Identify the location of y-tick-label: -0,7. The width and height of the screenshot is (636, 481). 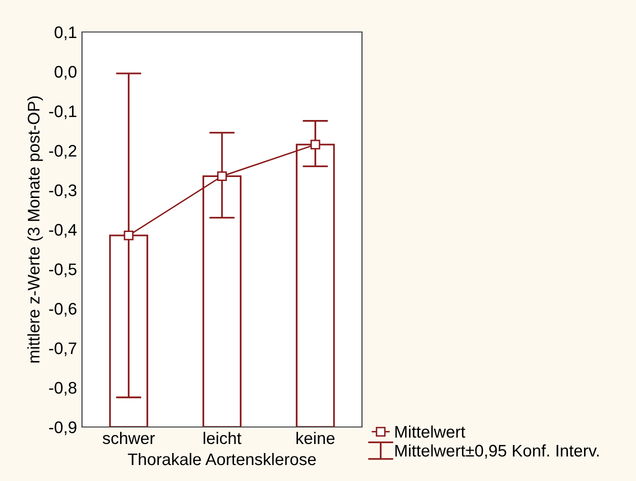
(62, 349).